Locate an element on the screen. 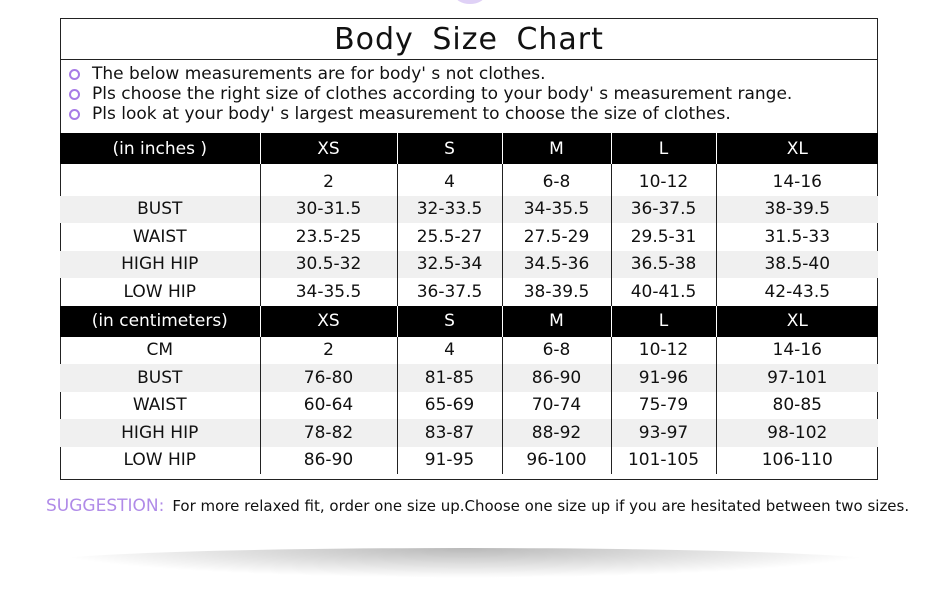 The image size is (930, 606). table-cell: 98-102 is located at coordinates (796, 433).